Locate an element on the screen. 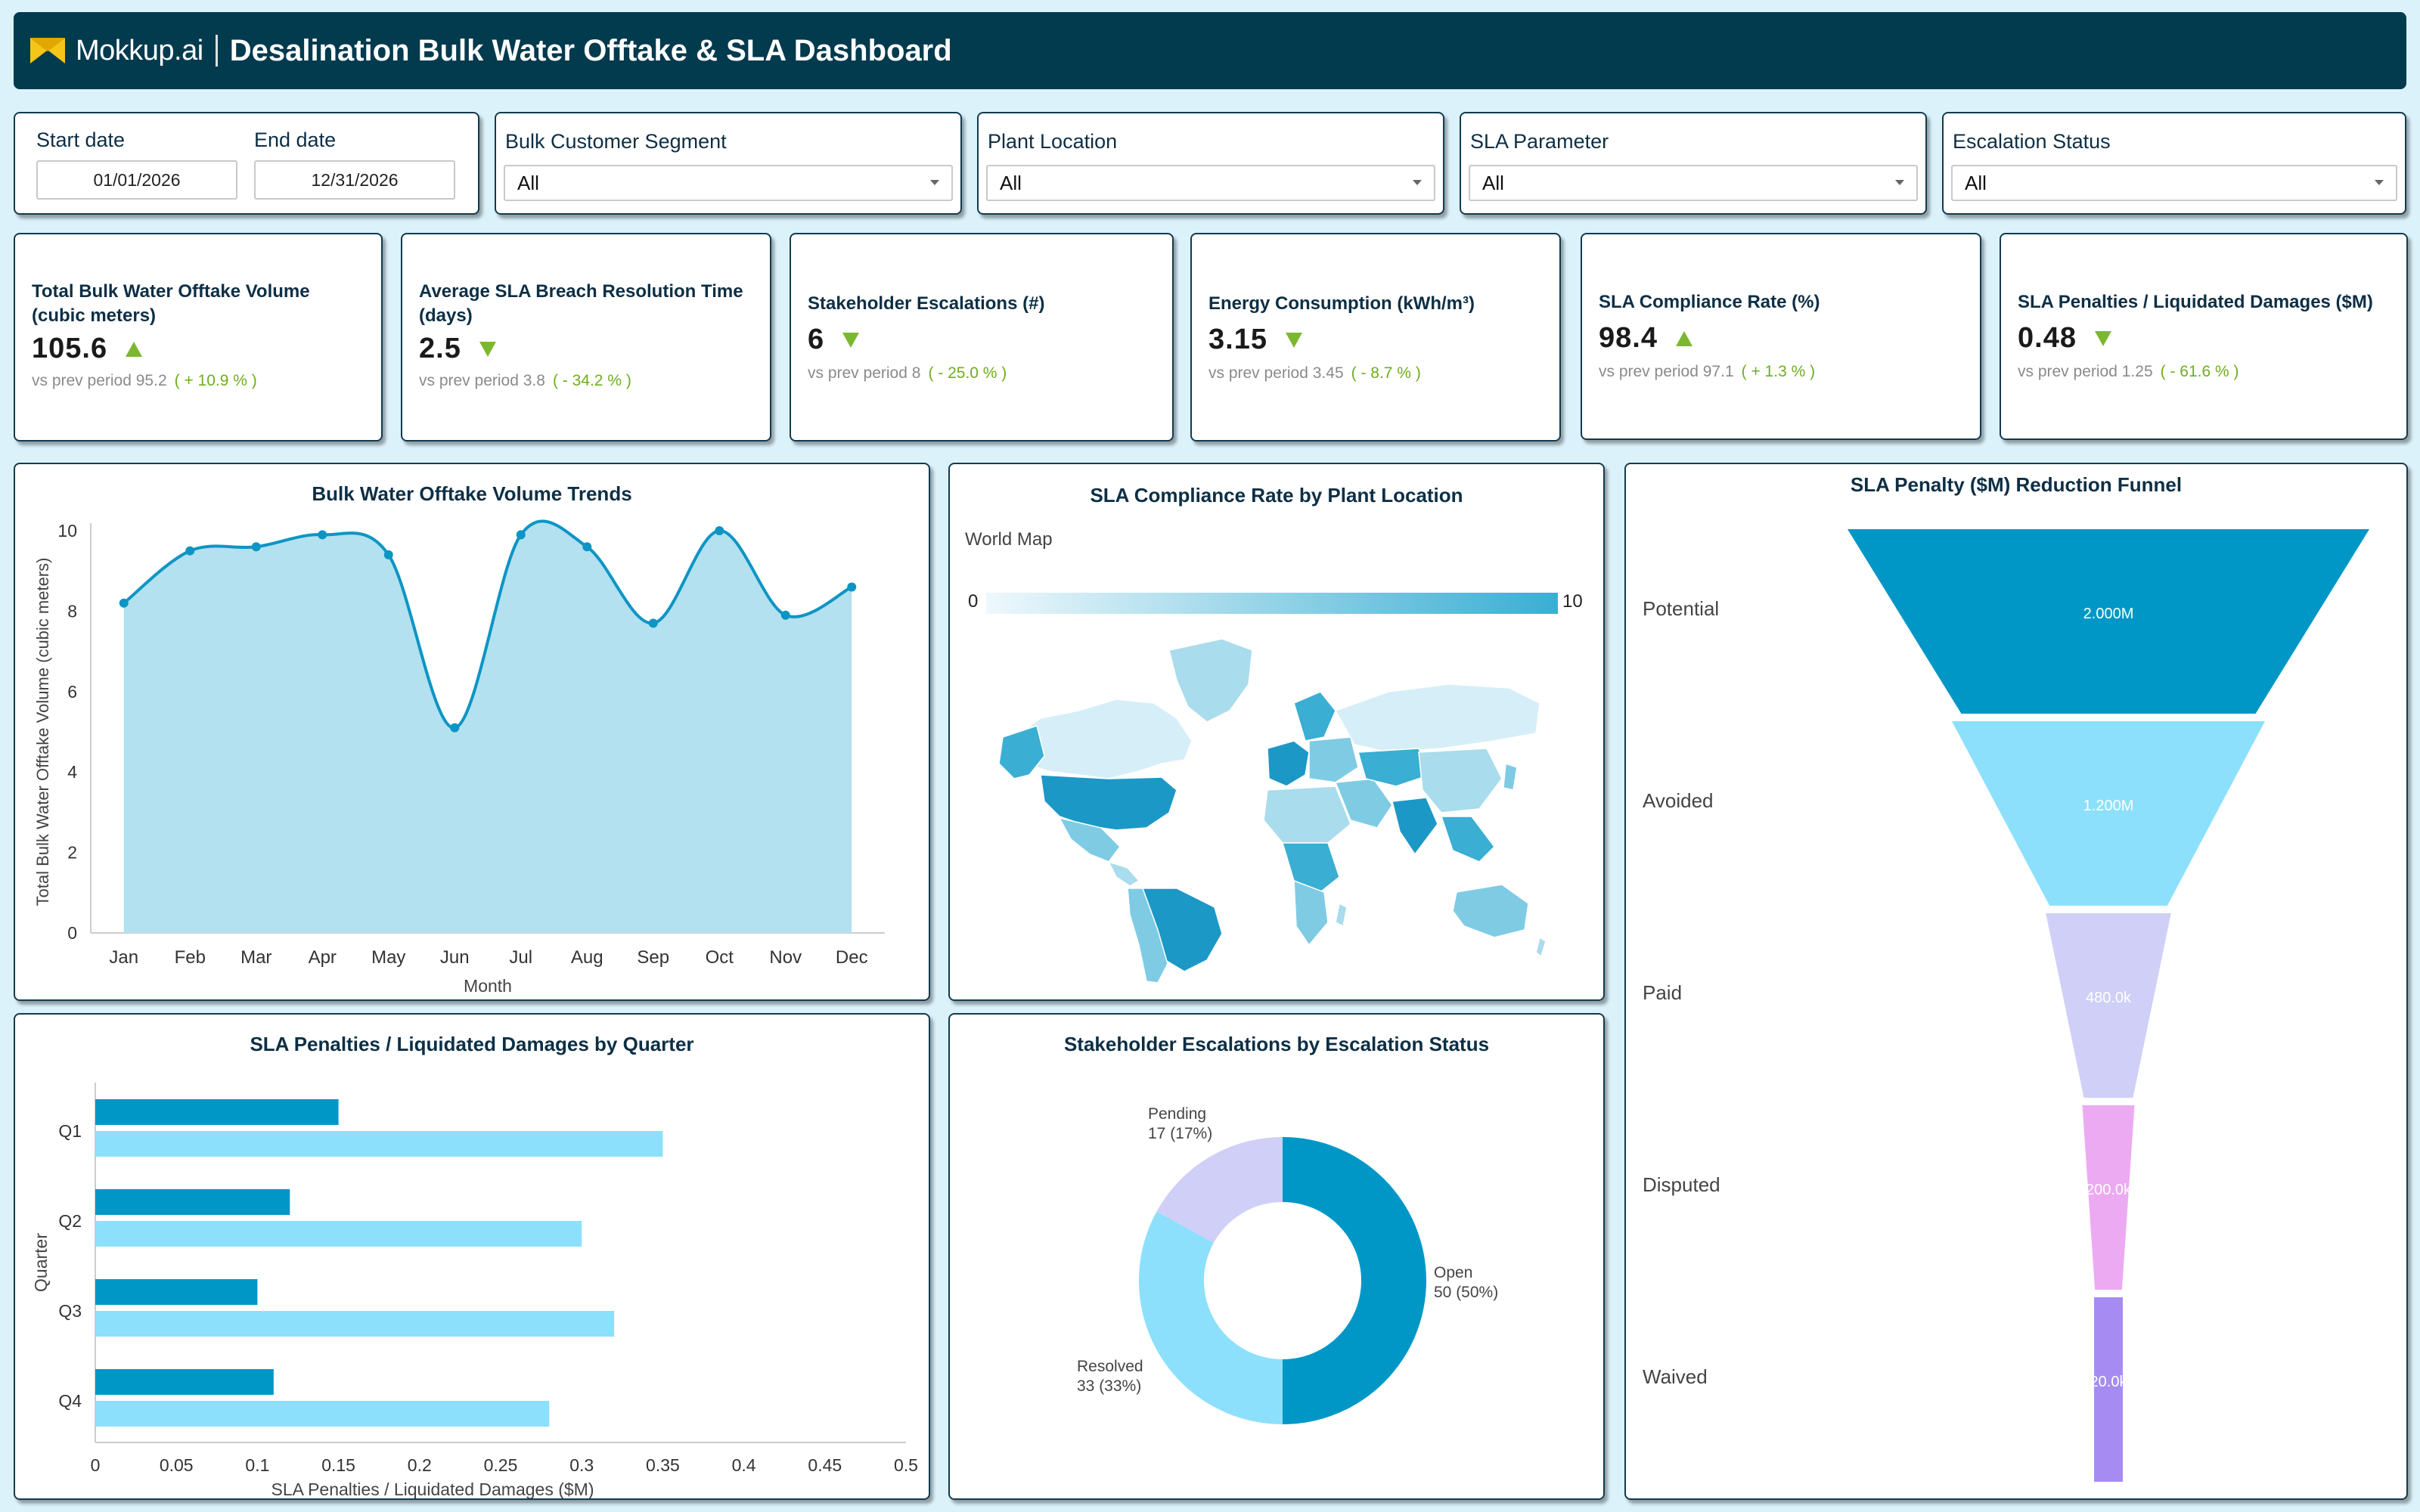  kpi-comparison: vs prev period 3.45( - 8.7 % ) is located at coordinates (1314, 373).